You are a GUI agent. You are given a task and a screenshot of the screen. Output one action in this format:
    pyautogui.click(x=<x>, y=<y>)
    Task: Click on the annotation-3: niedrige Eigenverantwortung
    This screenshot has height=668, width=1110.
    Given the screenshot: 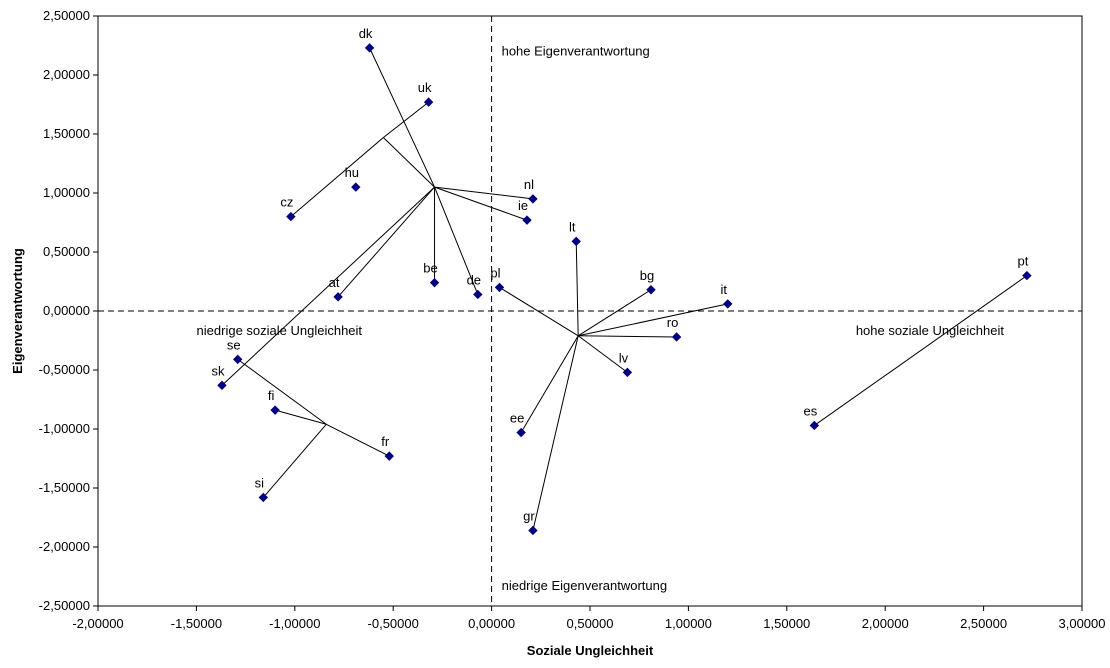 What is the action you would take?
    pyautogui.click(x=584, y=585)
    